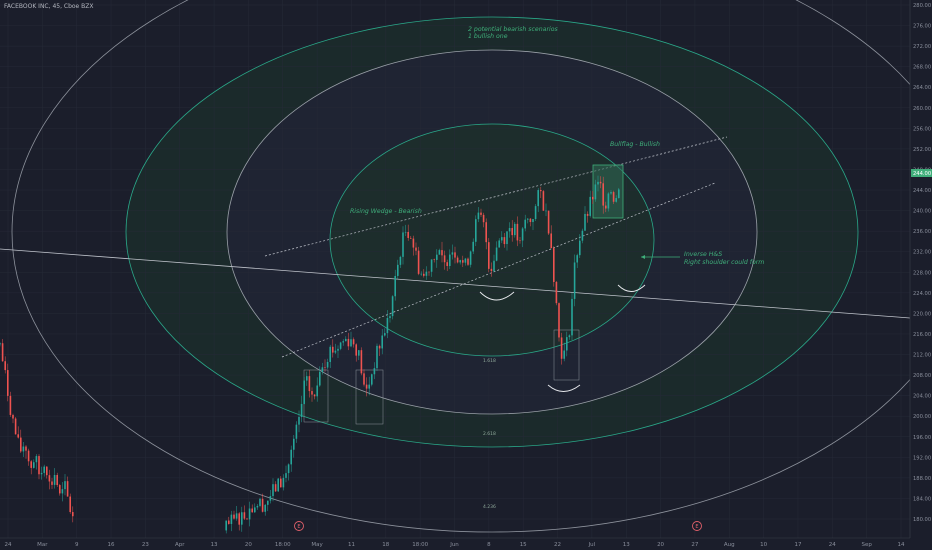 This screenshot has width=932, height=550. I want to click on core-zone-fill, so click(492, 240).